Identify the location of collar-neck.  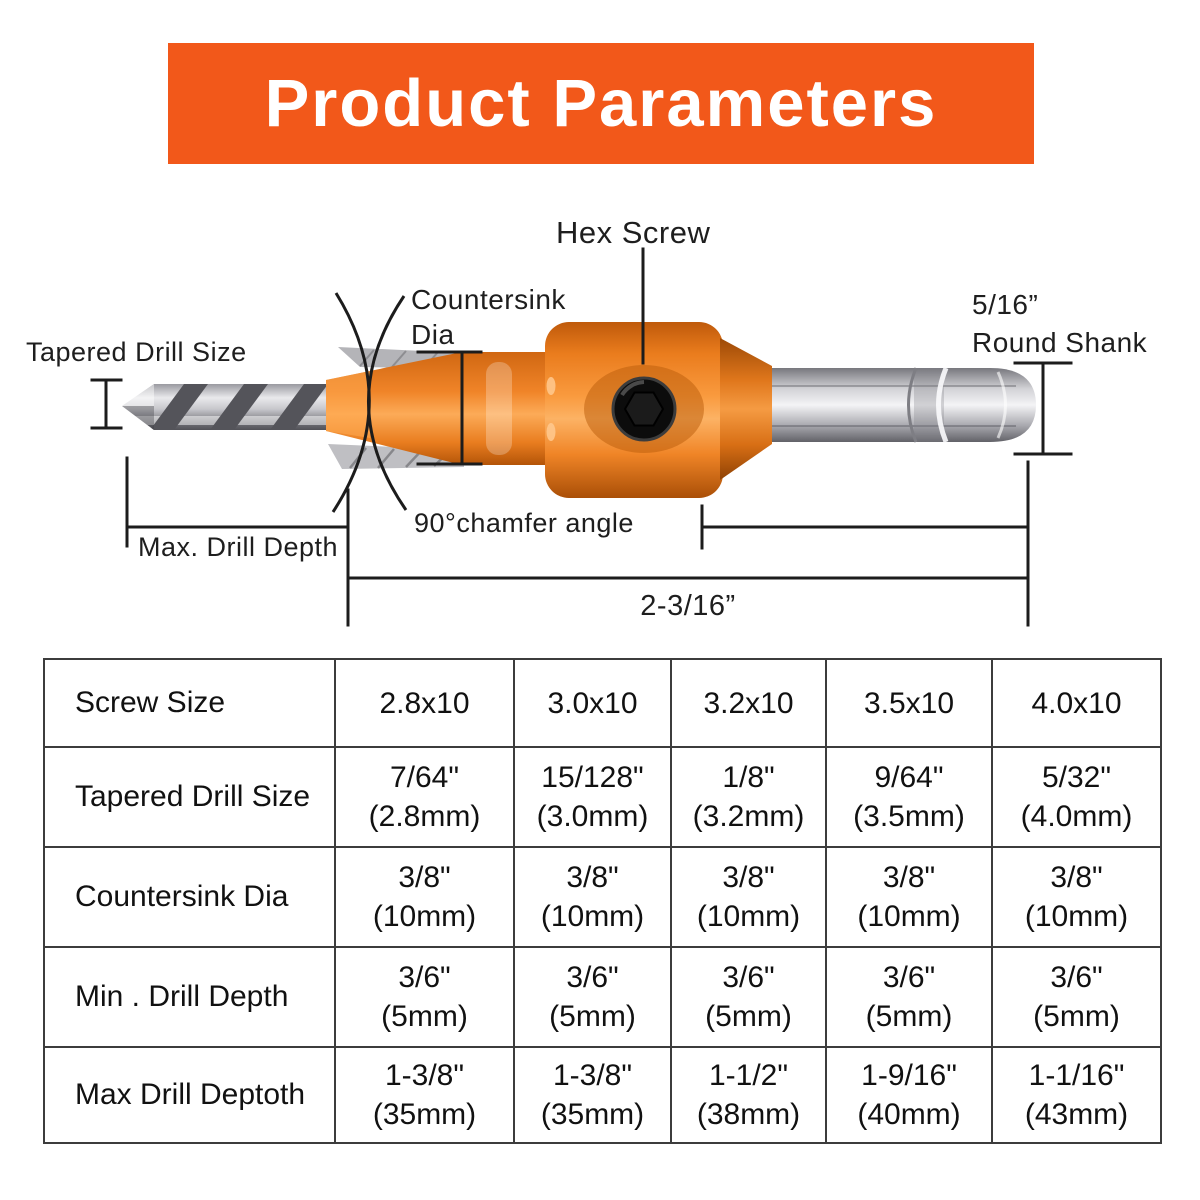
(746, 409).